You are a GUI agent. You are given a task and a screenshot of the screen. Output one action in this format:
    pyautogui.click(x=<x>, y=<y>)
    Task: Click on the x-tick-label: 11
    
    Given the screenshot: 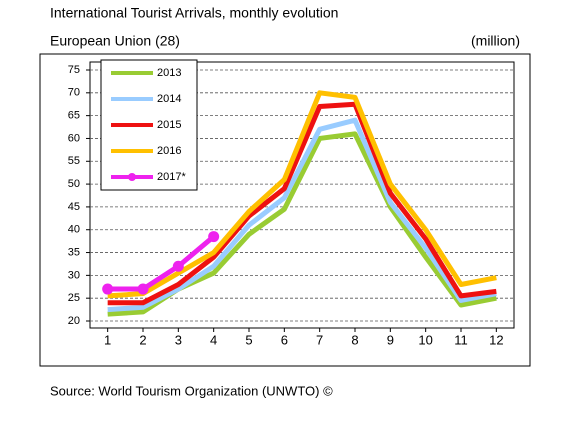 What is the action you would take?
    pyautogui.click(x=461, y=339)
    